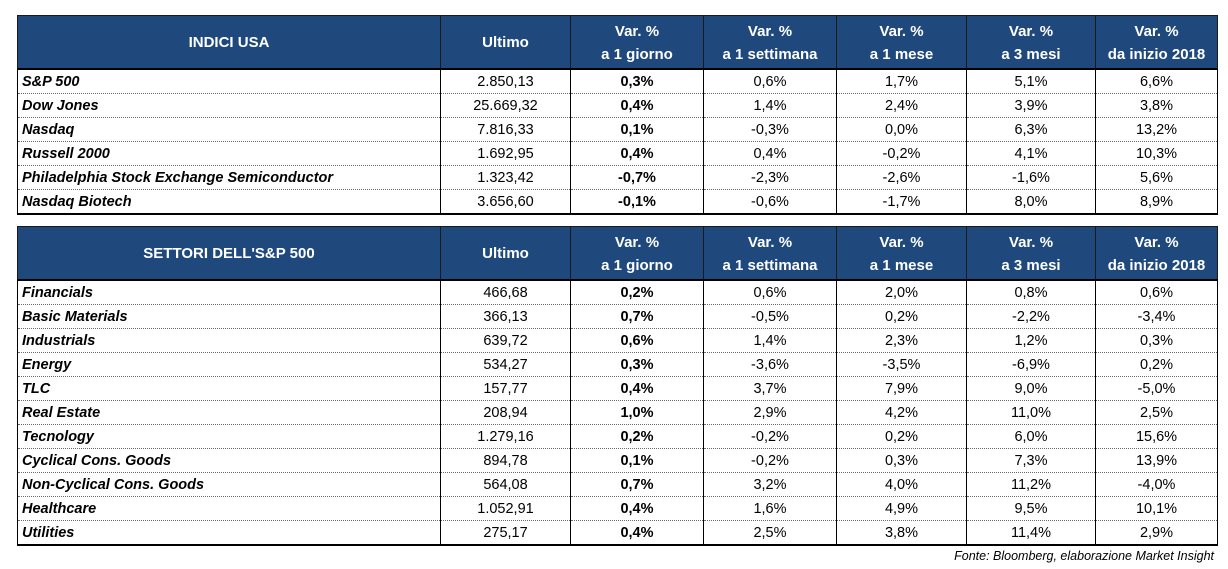  I want to click on table-row: Tecnology 1.279,16 0,2% -0,2% 0,2% 6,0% 15,6%, so click(617, 436).